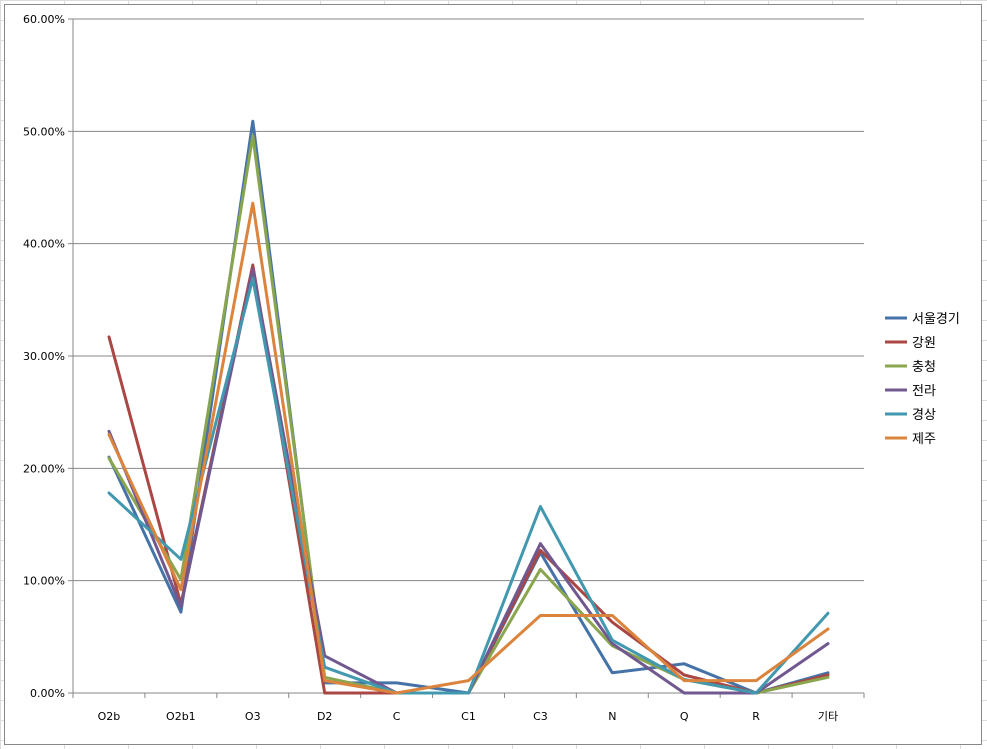  I want to click on x-tick-label: O2b1, so click(181, 716).